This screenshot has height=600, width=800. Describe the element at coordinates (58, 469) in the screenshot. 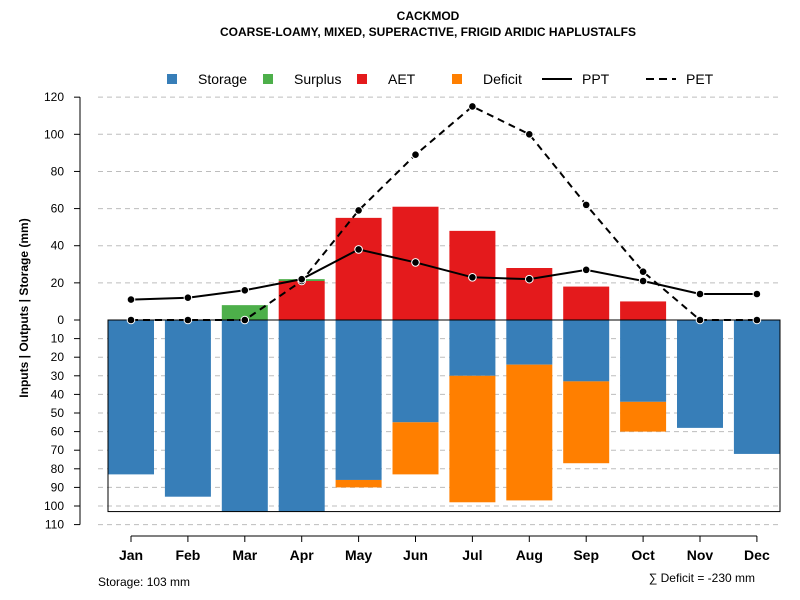

I see `y-tick-label-lower-80: 80` at that location.